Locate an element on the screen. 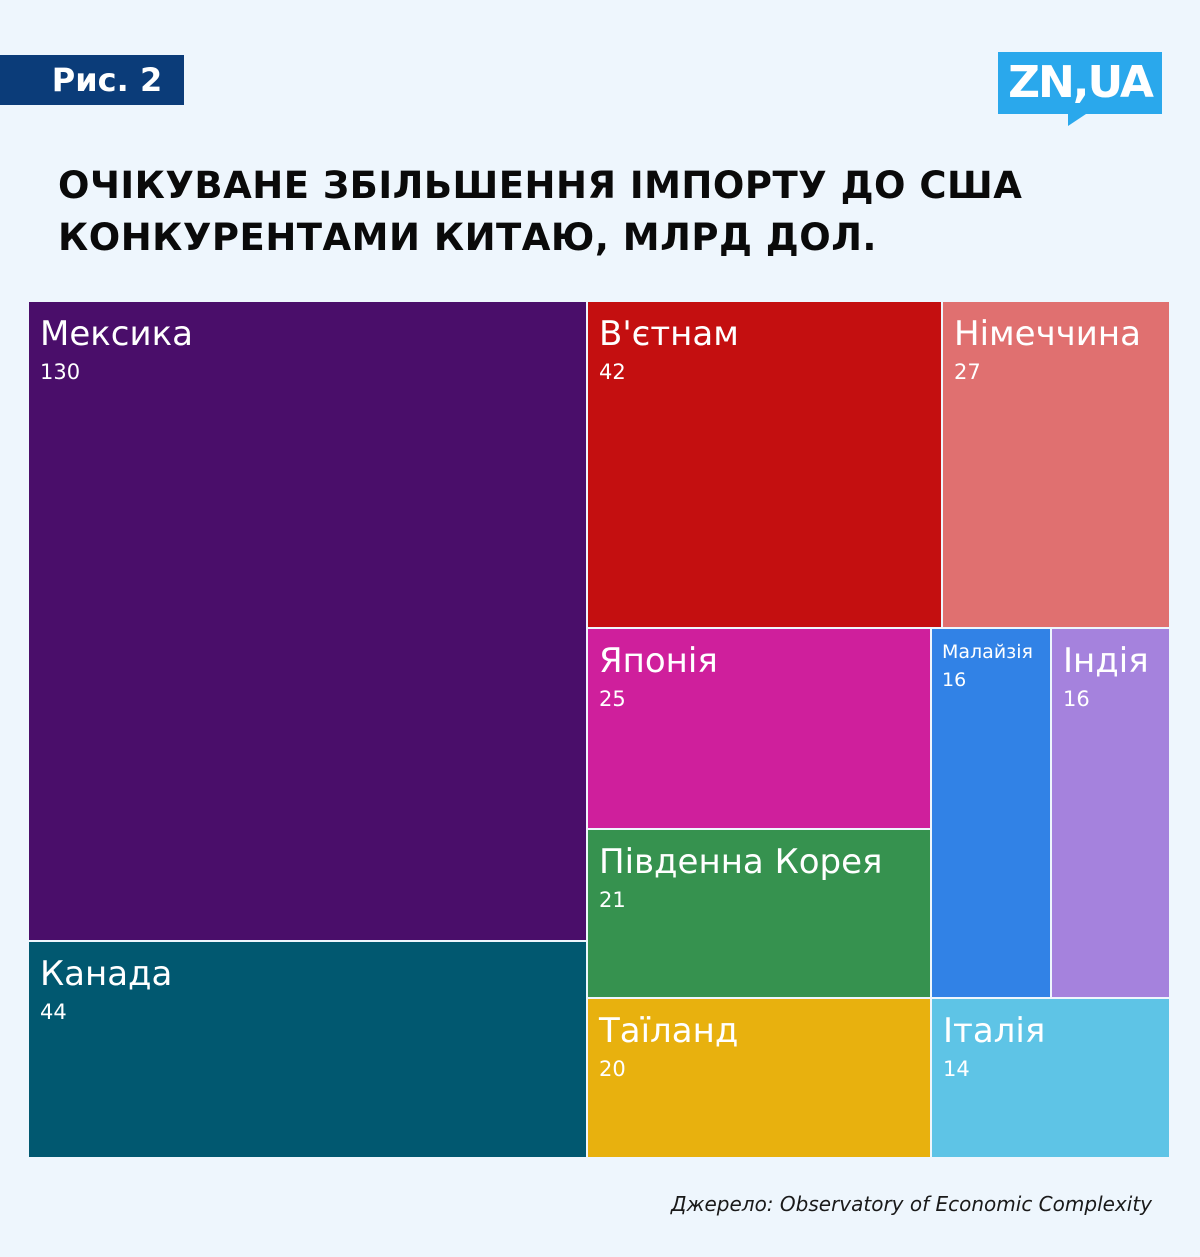 Image resolution: width=1200 pixels, height=1257 pixels. treemap-cell-value: 44 is located at coordinates (53, 1012).